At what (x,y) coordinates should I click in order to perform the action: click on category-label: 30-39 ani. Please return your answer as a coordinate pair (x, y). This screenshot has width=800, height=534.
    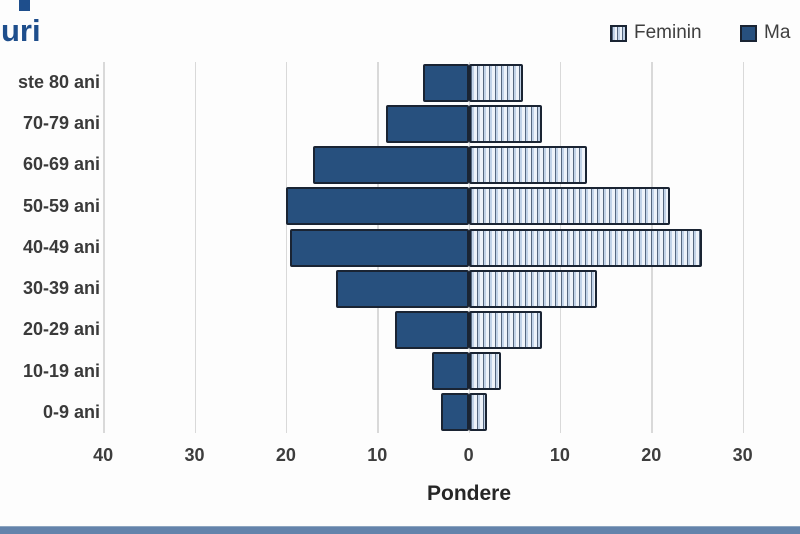
    Looking at the image, I should click on (61, 288).